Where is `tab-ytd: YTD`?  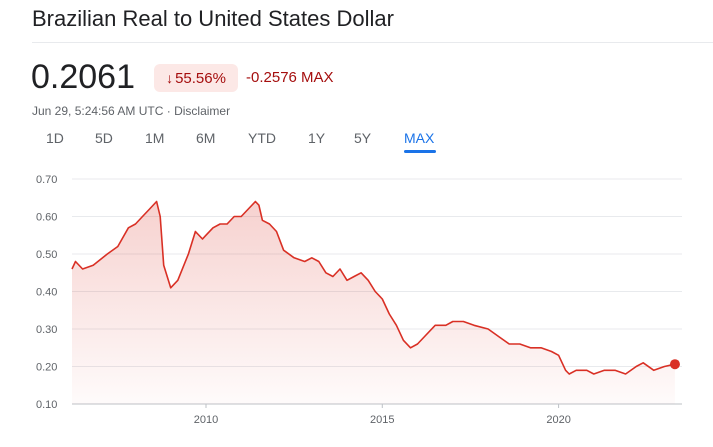 tab-ytd: YTD is located at coordinates (262, 138).